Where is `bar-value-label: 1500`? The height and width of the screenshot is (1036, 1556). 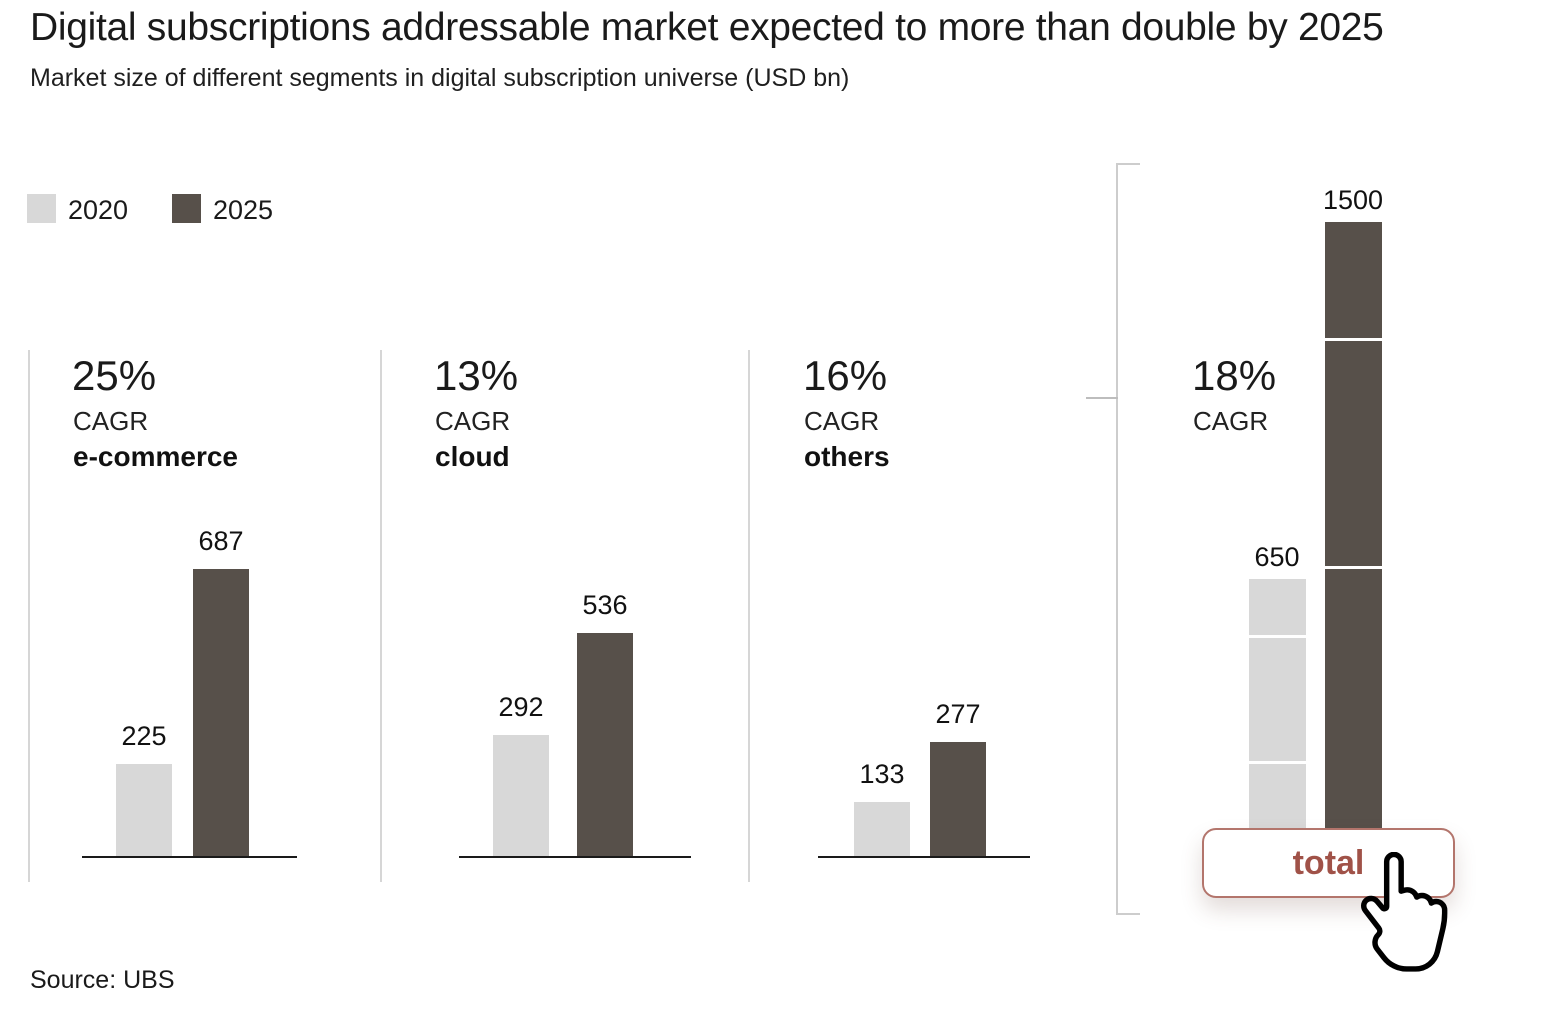
bar-value-label: 1500 is located at coordinates (1353, 200).